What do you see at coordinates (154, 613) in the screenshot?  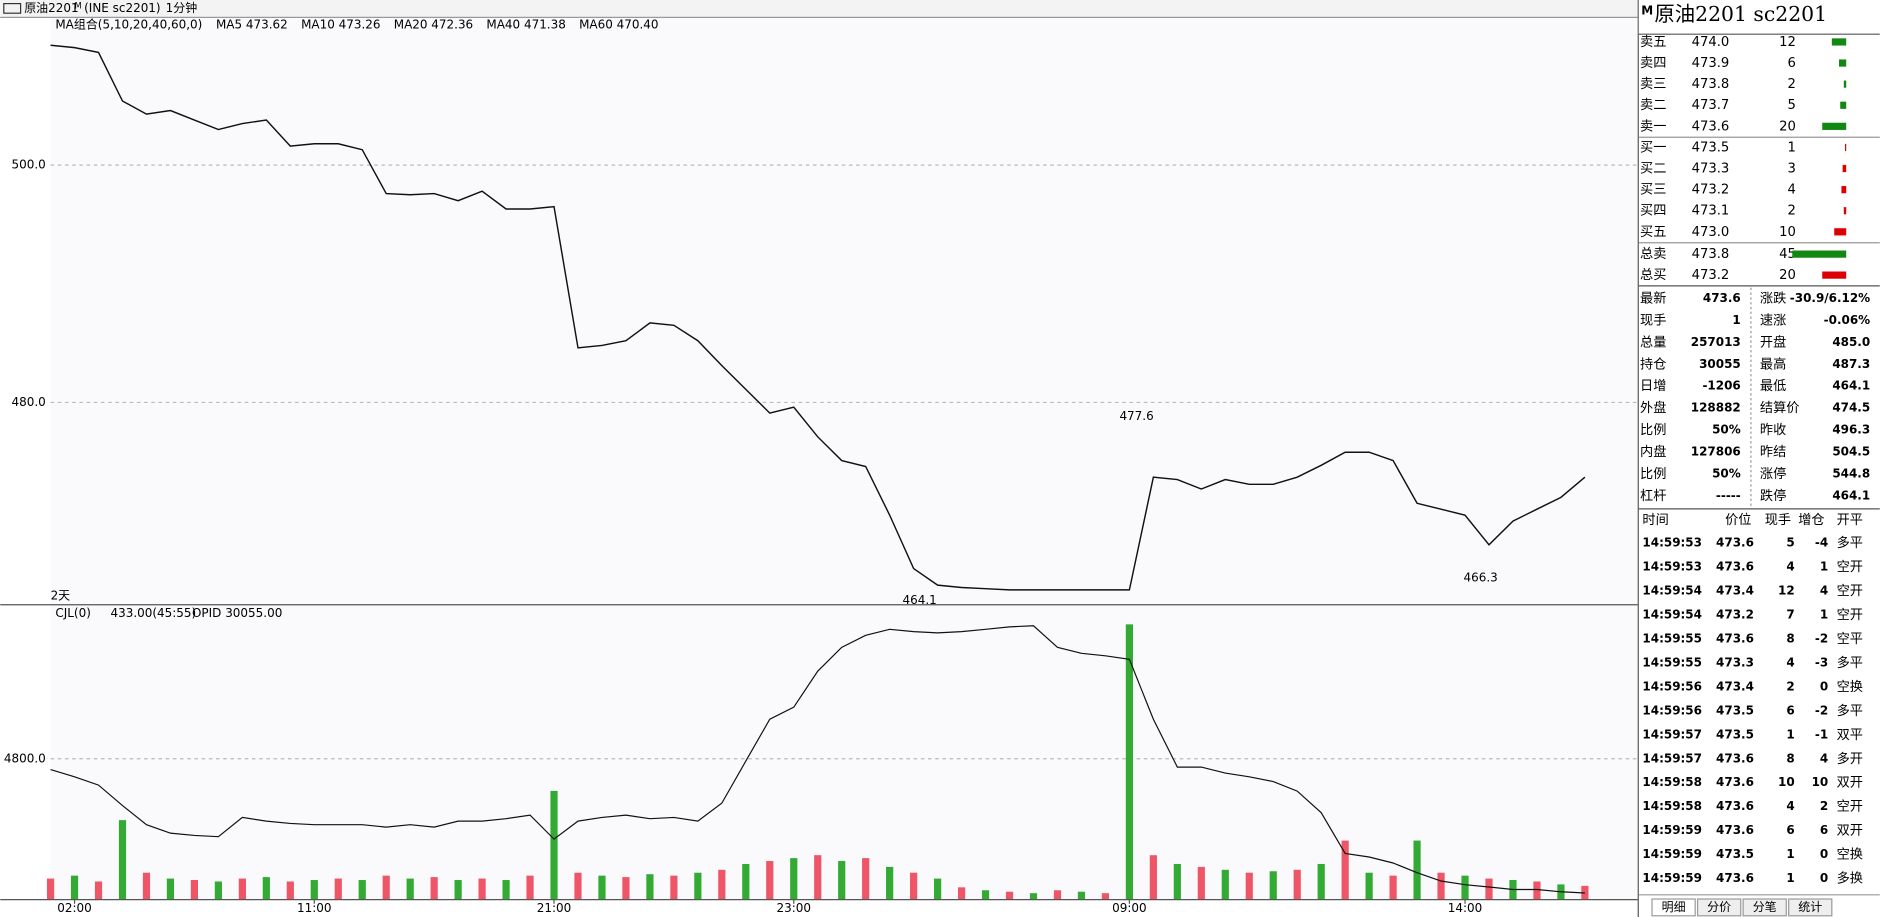 I see `readout: 433.00(45:55)` at bounding box center [154, 613].